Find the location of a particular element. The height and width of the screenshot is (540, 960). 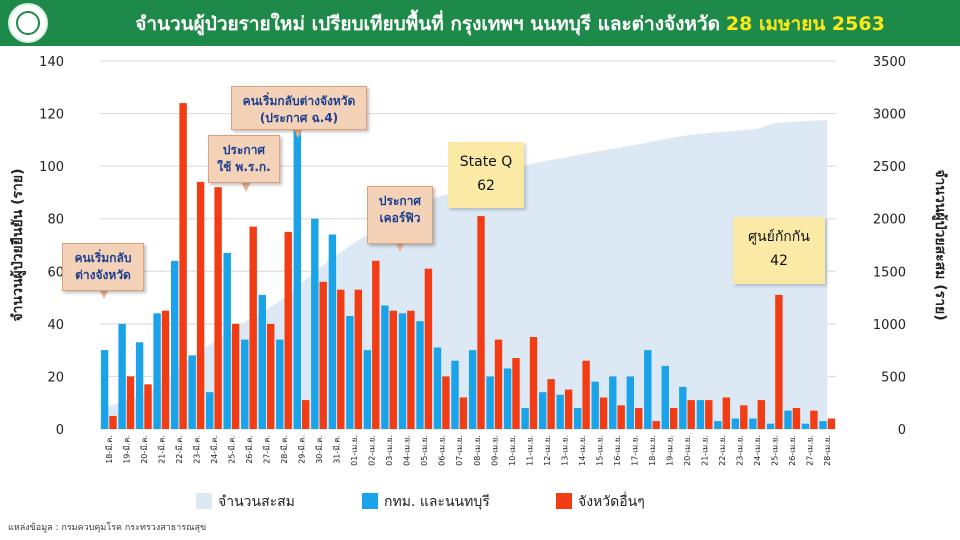

legend-label: จังหวัดอื่นๆ is located at coordinates (611, 502).